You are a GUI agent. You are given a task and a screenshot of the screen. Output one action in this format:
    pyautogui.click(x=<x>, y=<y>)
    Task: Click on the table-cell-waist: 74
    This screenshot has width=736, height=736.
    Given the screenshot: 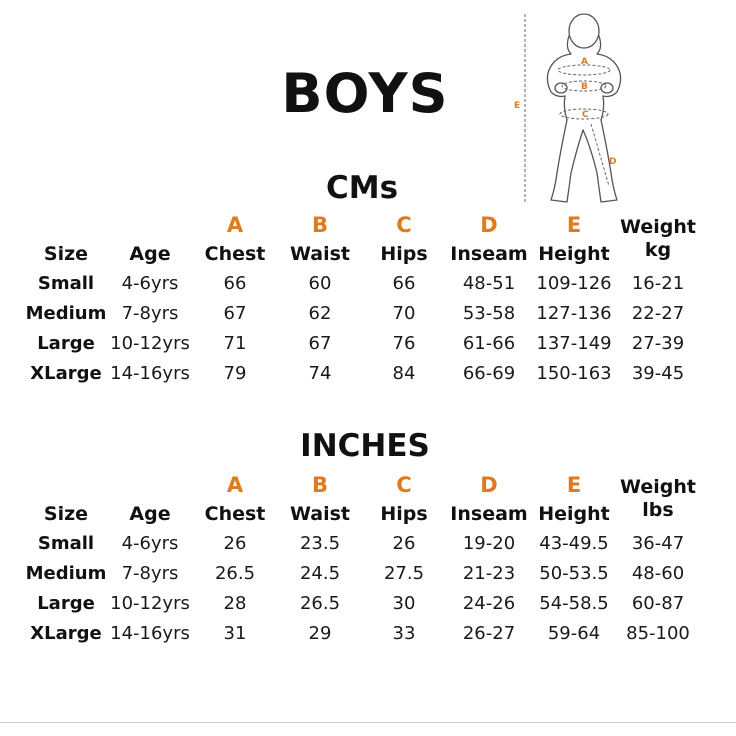 What is the action you would take?
    pyautogui.click(x=320, y=373)
    